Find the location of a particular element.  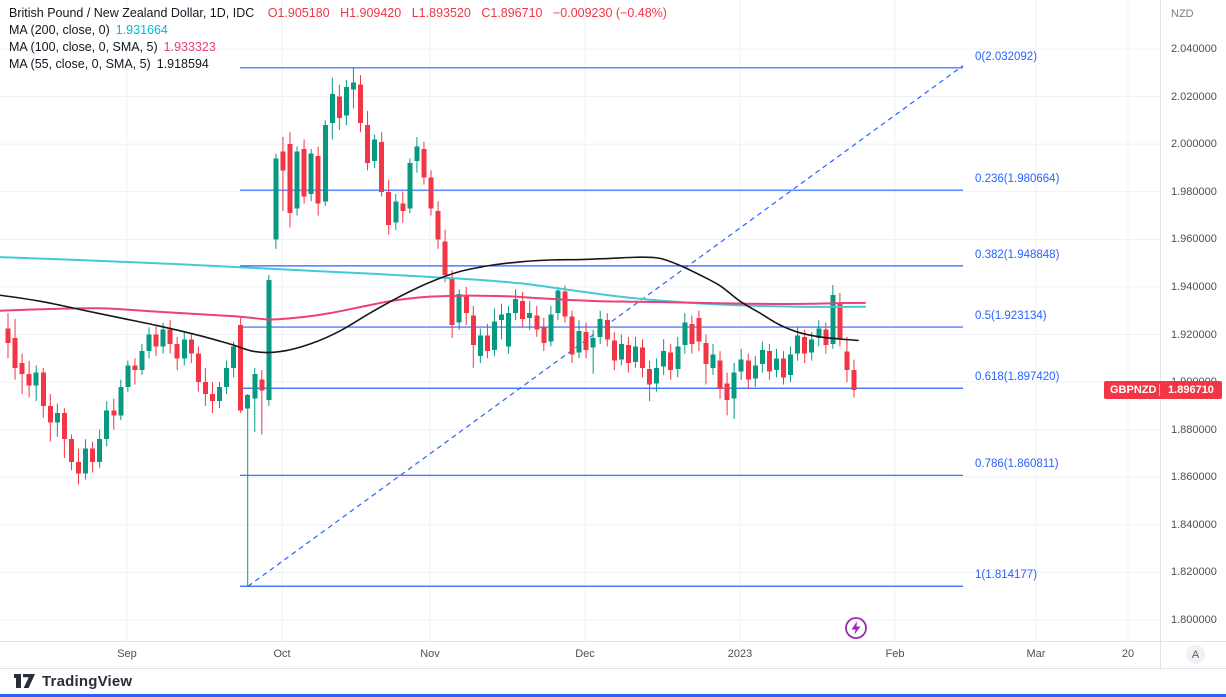

time-tick-label: Feb is located at coordinates (895, 654).